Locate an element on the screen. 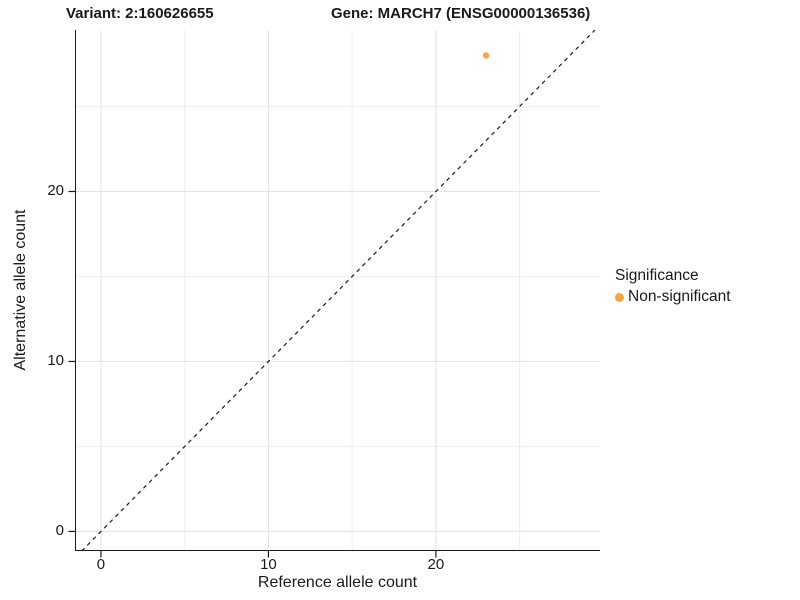 This screenshot has height=600, width=800. legend-point-icon is located at coordinates (619, 297).